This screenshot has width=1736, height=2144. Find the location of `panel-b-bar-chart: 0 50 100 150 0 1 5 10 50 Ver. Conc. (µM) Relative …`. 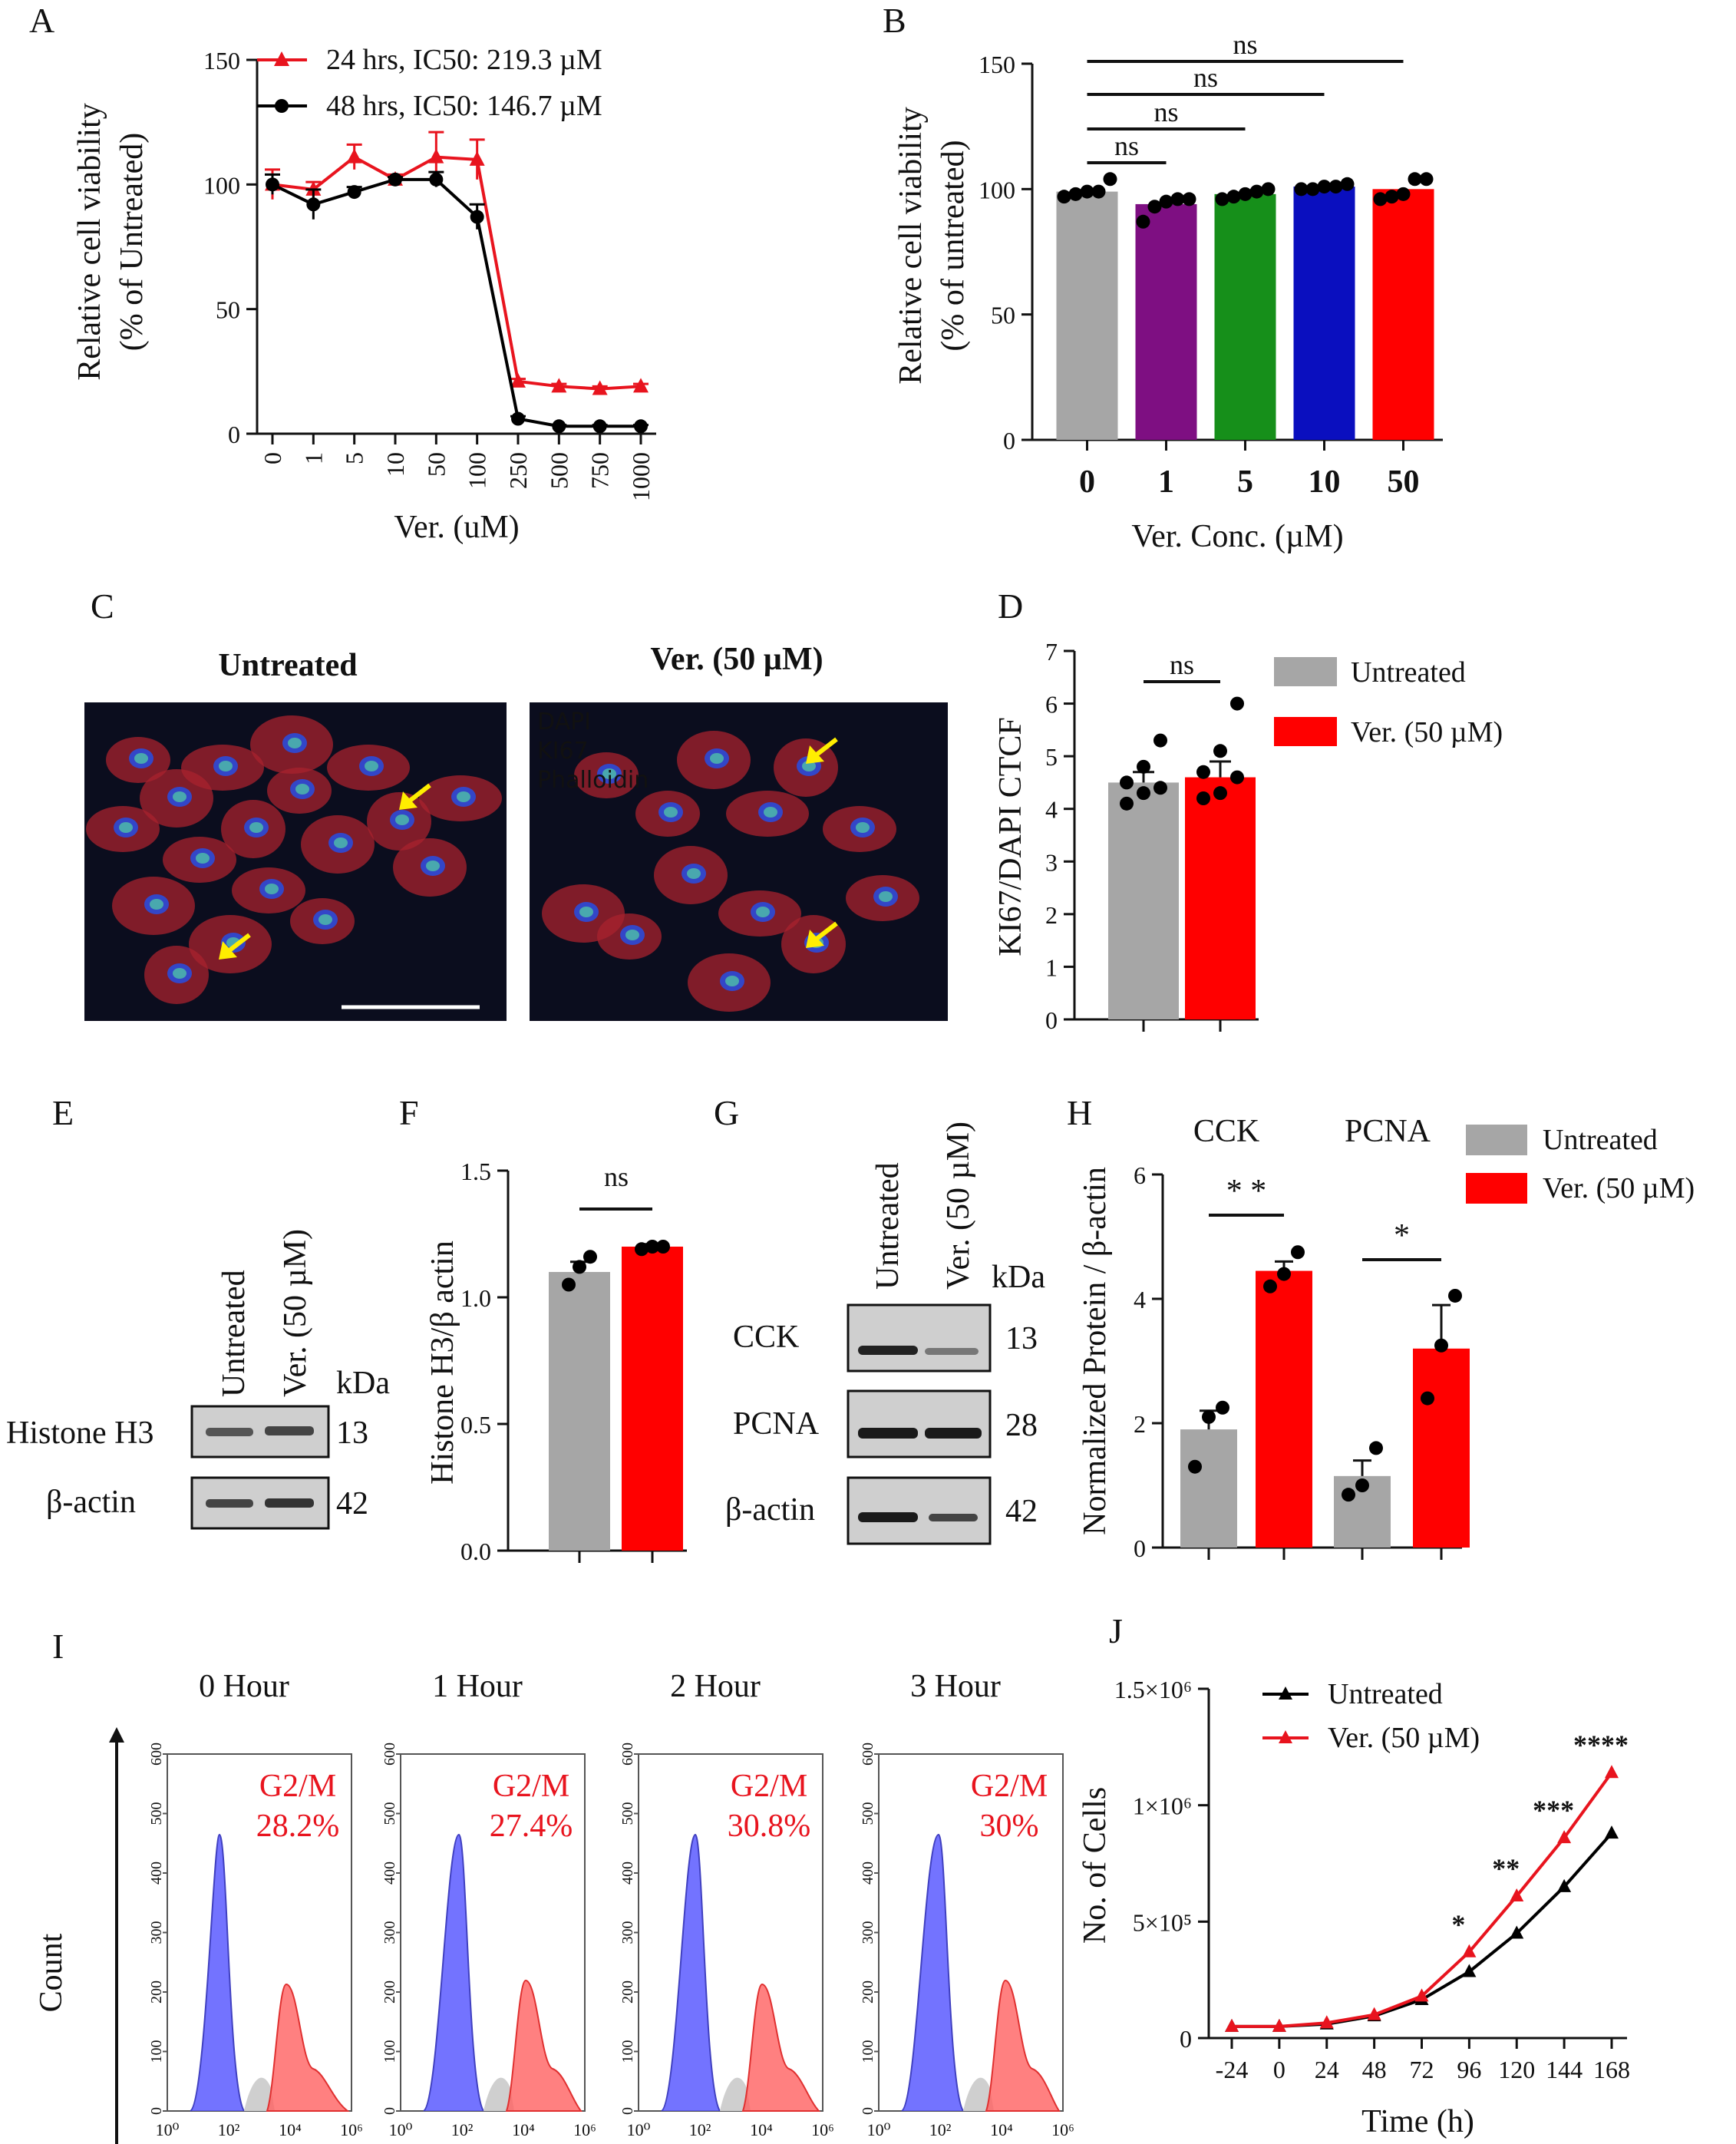

panel-b-bar-chart: 0 50 100 150 0 1 5 10 50 Ver. Conc. (µM) Relative … is located at coordinates (1168, 291).